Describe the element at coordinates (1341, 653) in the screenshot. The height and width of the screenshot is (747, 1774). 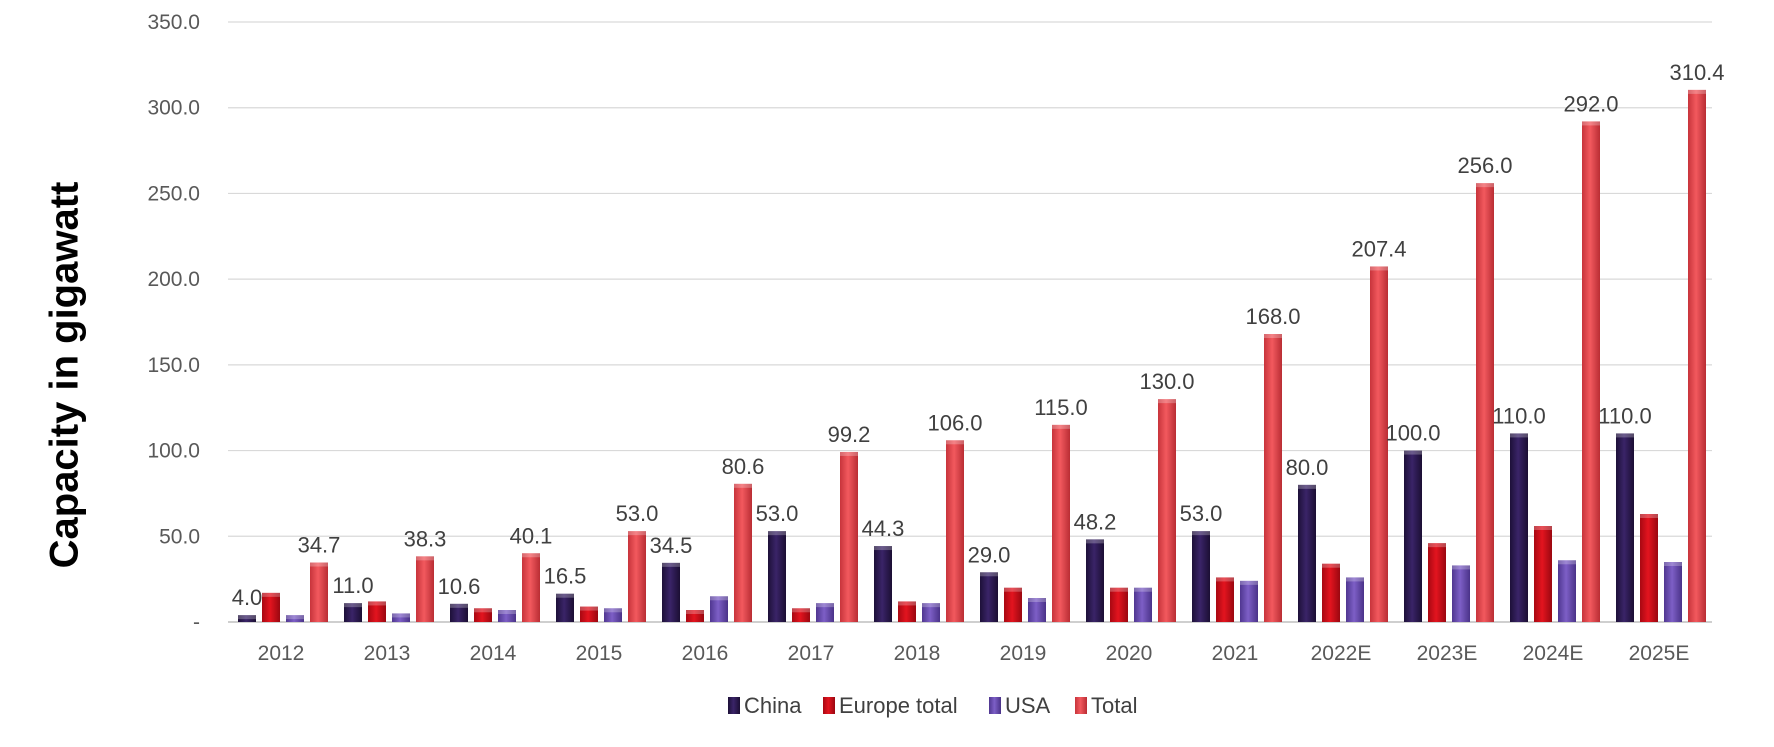
I see `x-tick-label: 2022E` at that location.